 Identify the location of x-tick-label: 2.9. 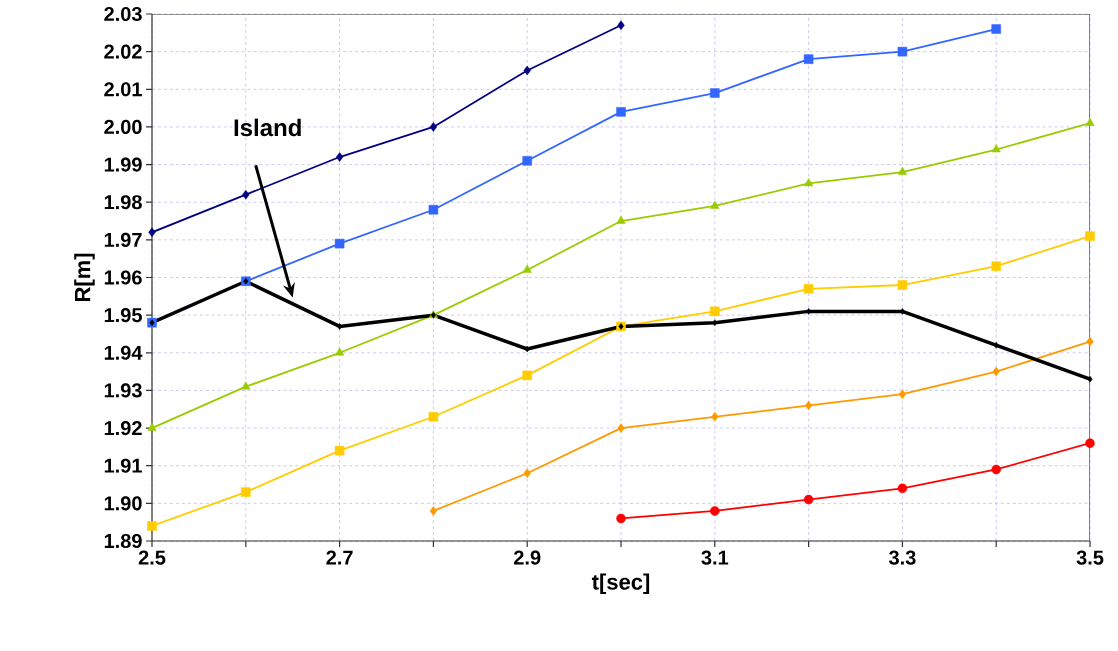
(527, 557).